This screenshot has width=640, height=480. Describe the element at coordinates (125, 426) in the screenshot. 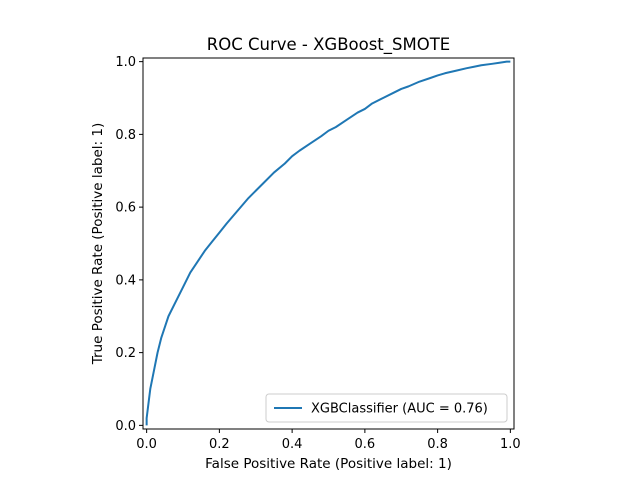

I see `y-tick-label: 0.0` at that location.